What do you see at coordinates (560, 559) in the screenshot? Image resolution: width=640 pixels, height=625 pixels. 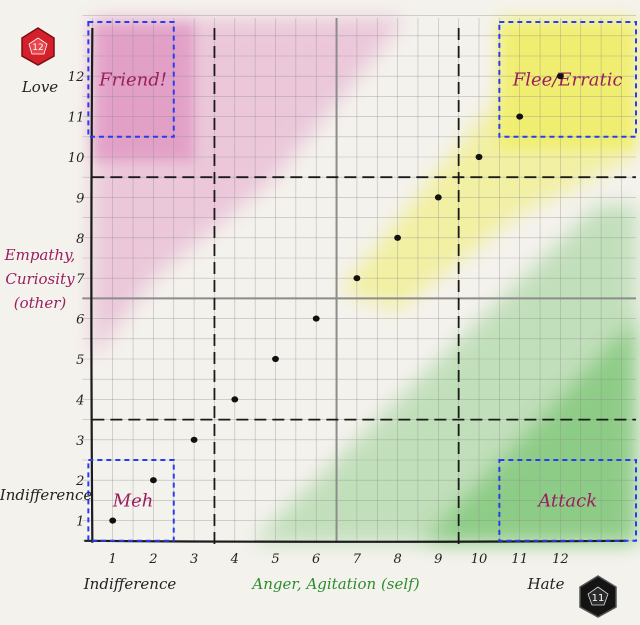 I see `x-tick-label: 12` at bounding box center [560, 559].